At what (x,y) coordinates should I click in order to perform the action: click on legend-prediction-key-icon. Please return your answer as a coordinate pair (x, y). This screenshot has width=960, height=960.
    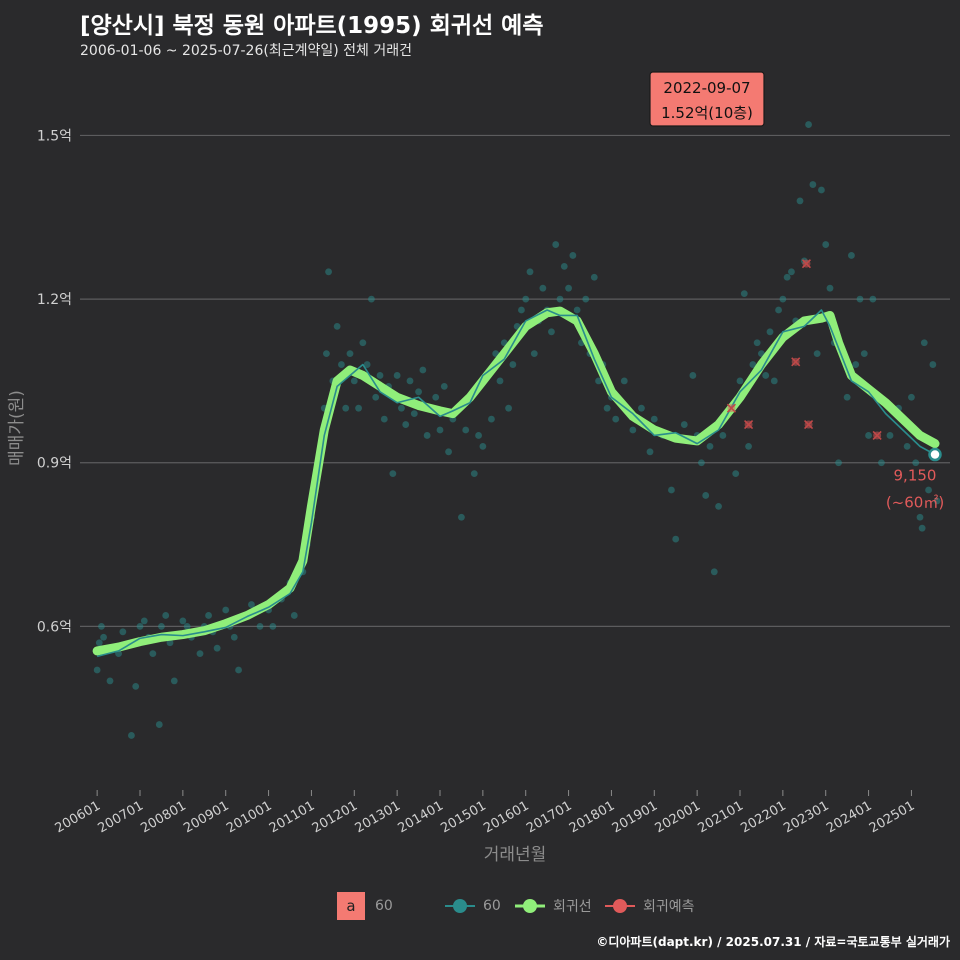
    Looking at the image, I should click on (620, 906).